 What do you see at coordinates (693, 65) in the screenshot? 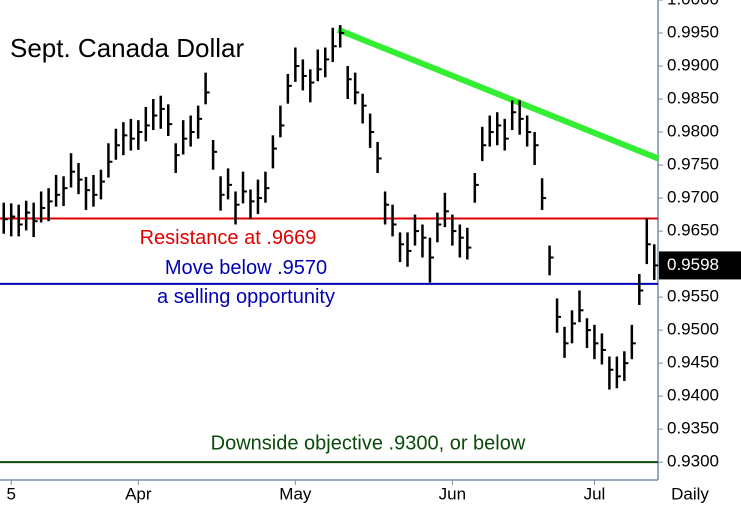
I see `y-tick-label: 0.9900` at bounding box center [693, 65].